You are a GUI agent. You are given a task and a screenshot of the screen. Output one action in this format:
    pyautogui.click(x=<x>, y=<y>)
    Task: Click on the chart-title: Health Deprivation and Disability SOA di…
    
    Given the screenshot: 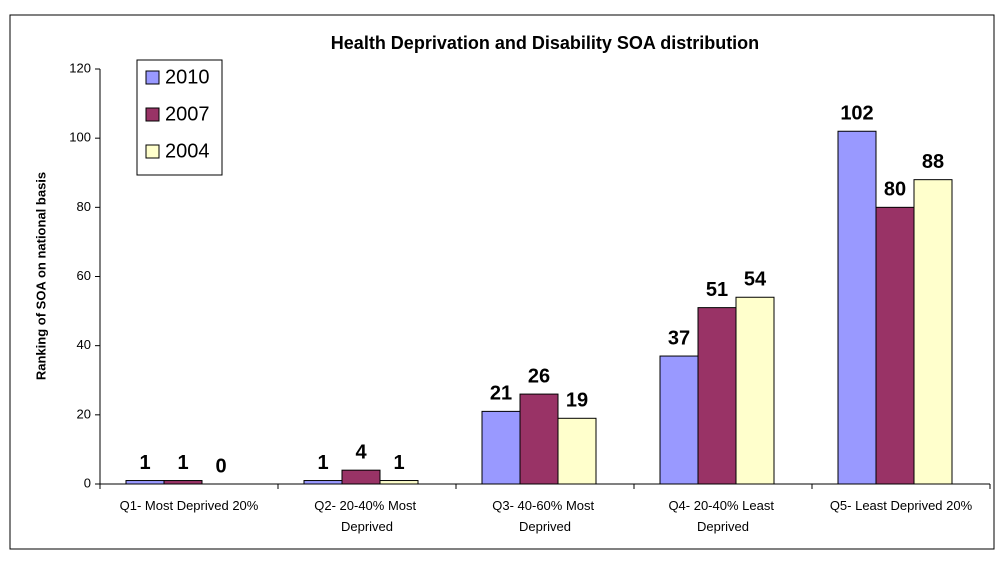 What is the action you would take?
    pyautogui.click(x=545, y=43)
    